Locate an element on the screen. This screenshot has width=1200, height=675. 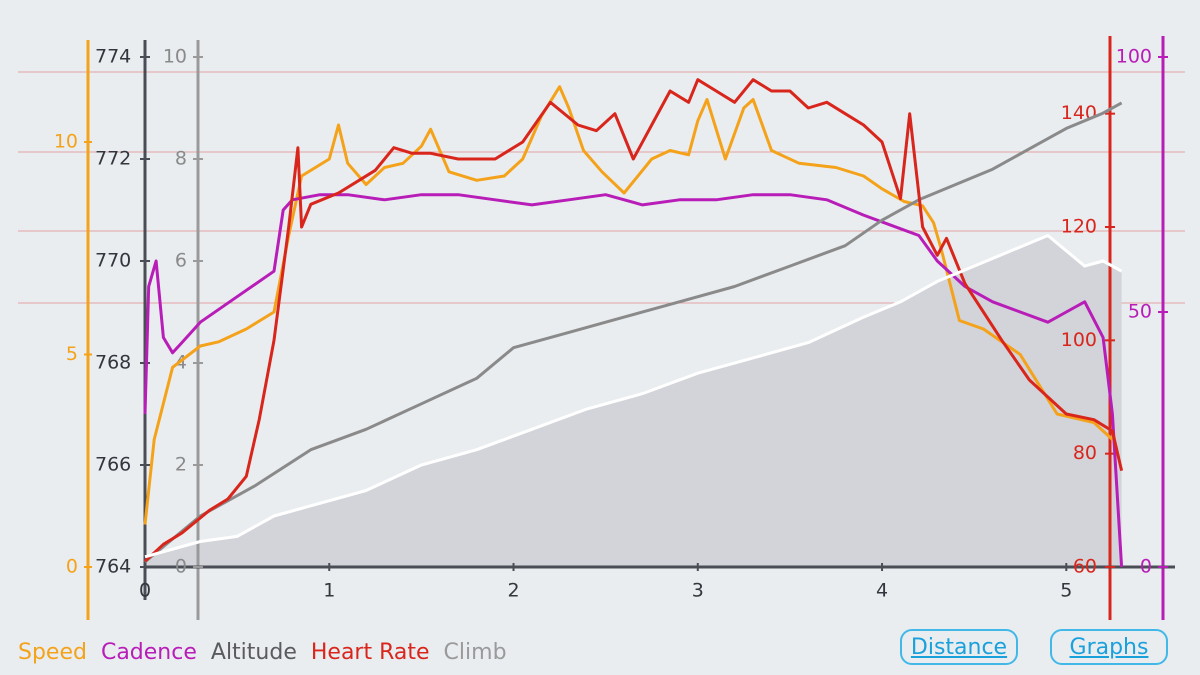
cadence-tick-label: 50 is located at coordinates (1140, 312).